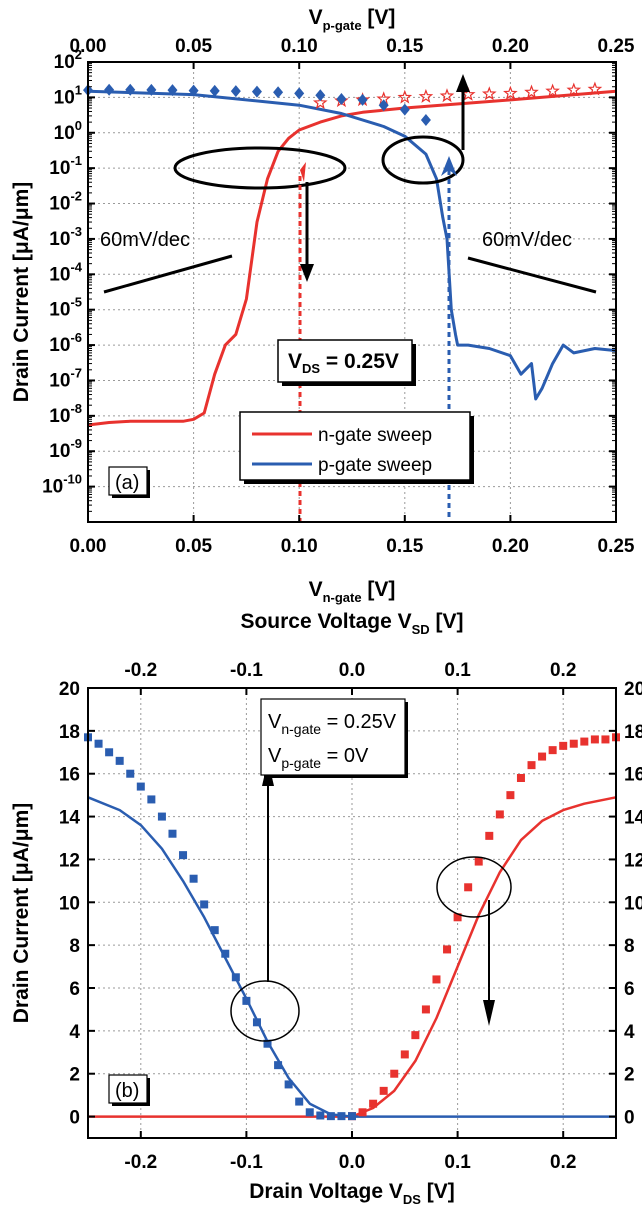  I want to click on x-tick-label-bottom: 0.05, so click(193, 546).